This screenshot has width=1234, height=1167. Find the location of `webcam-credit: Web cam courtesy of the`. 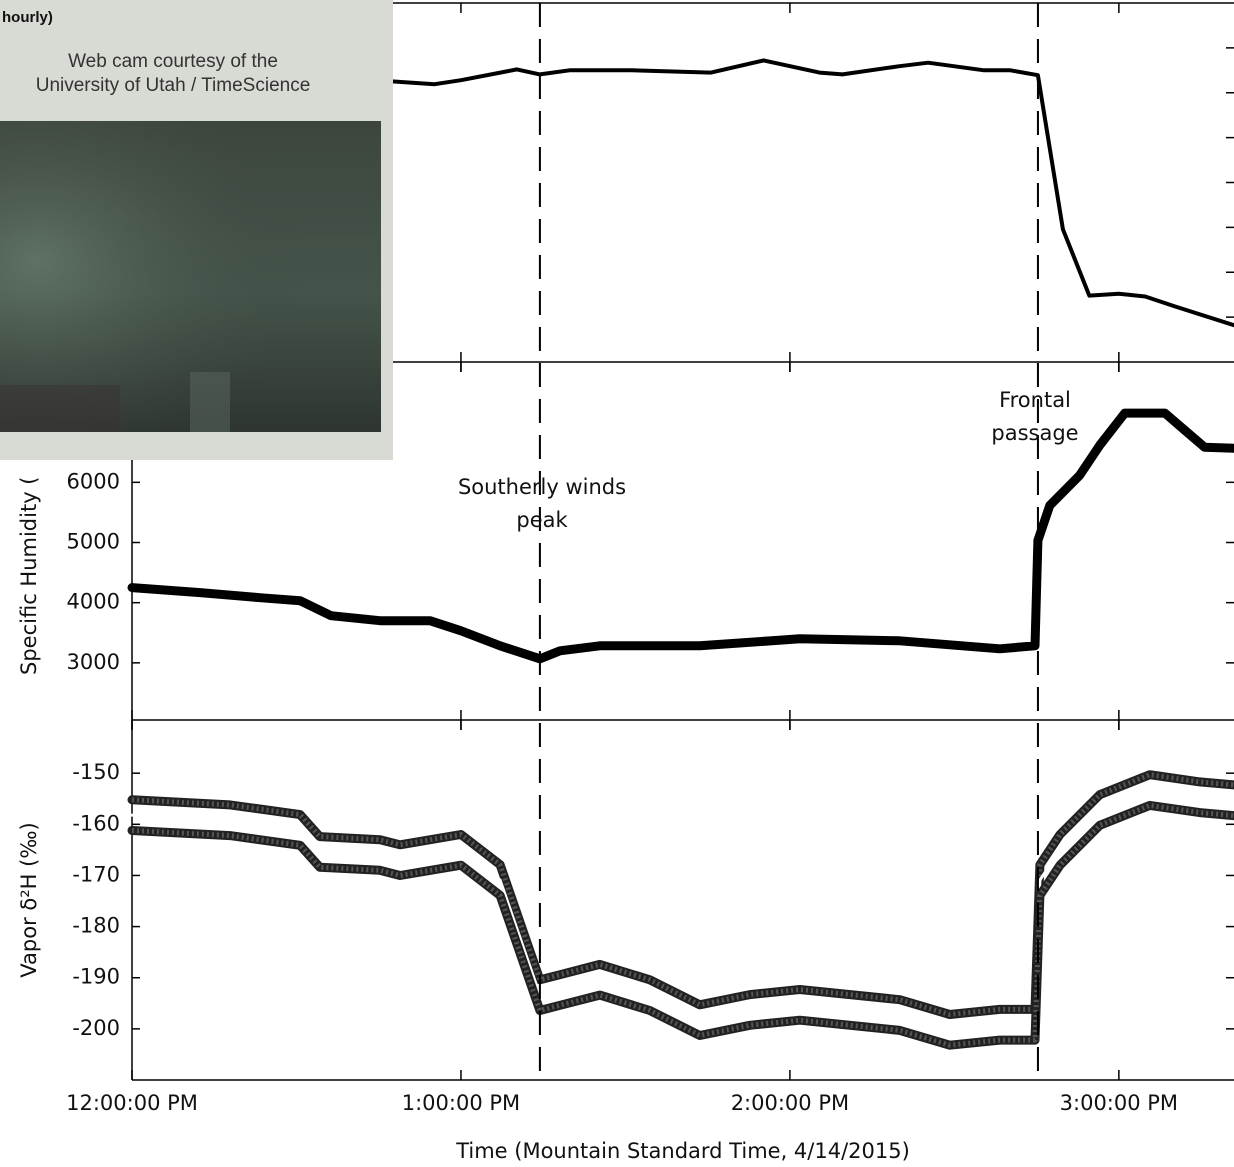

webcam-credit: Web cam courtesy of the is located at coordinates (173, 61).